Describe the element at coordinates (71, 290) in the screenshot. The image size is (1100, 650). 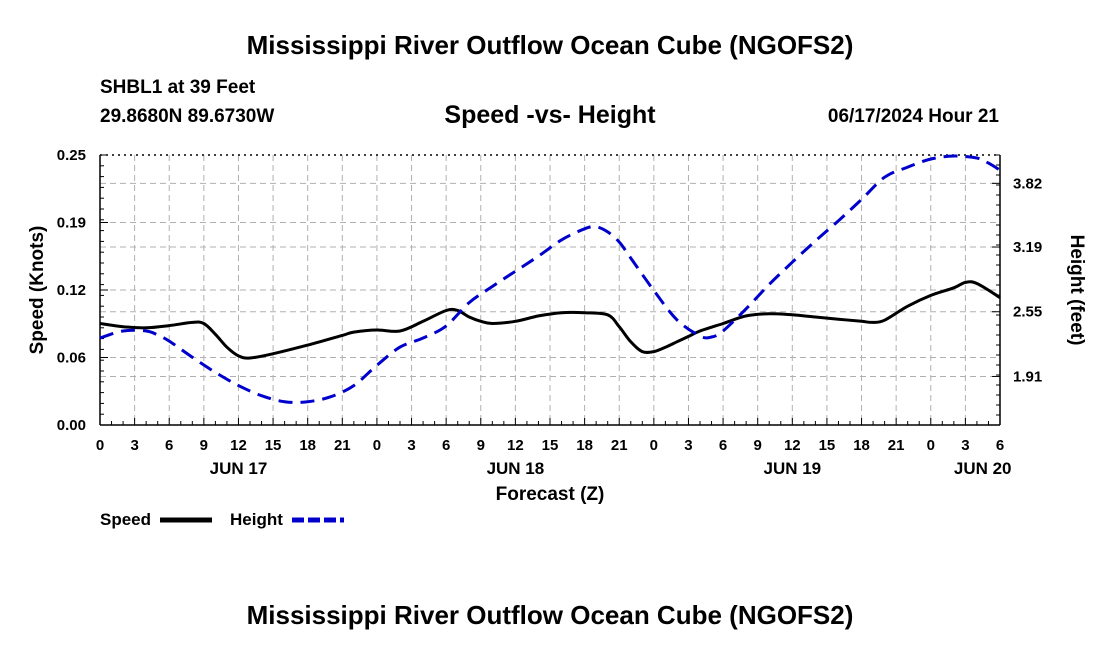
I see `y-tick-label: 0.12` at that location.